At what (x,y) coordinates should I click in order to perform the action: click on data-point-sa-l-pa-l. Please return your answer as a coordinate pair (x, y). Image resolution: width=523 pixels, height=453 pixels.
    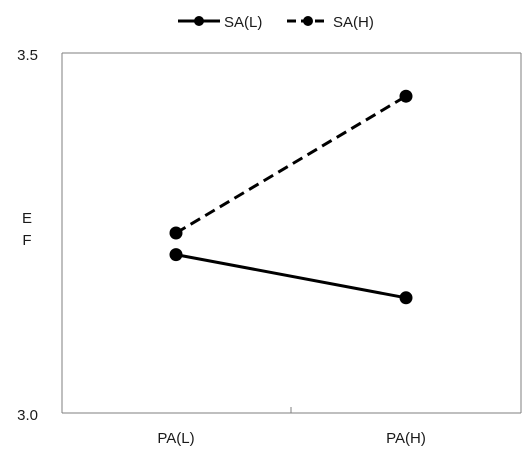
    Looking at the image, I should click on (176, 255).